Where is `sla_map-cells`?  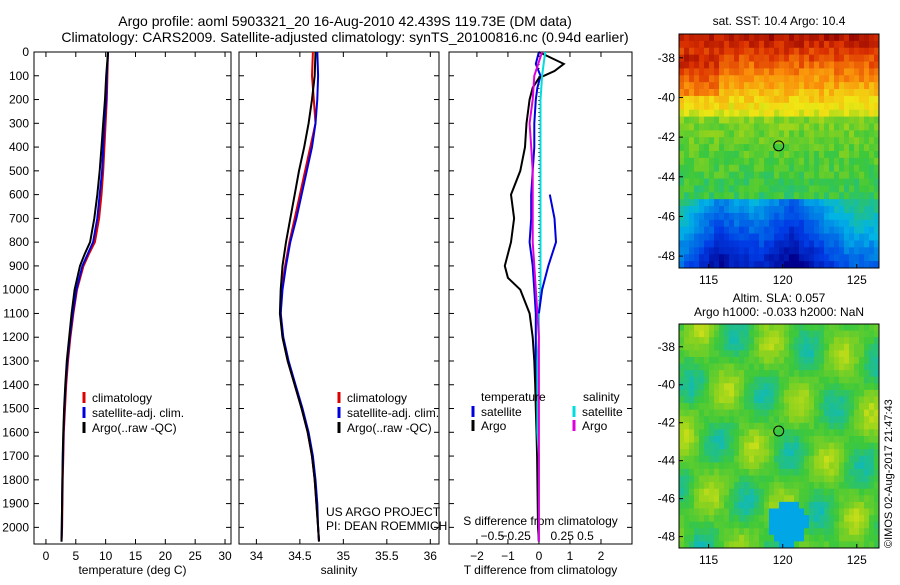
sla_map-cells is located at coordinates (779, 436).